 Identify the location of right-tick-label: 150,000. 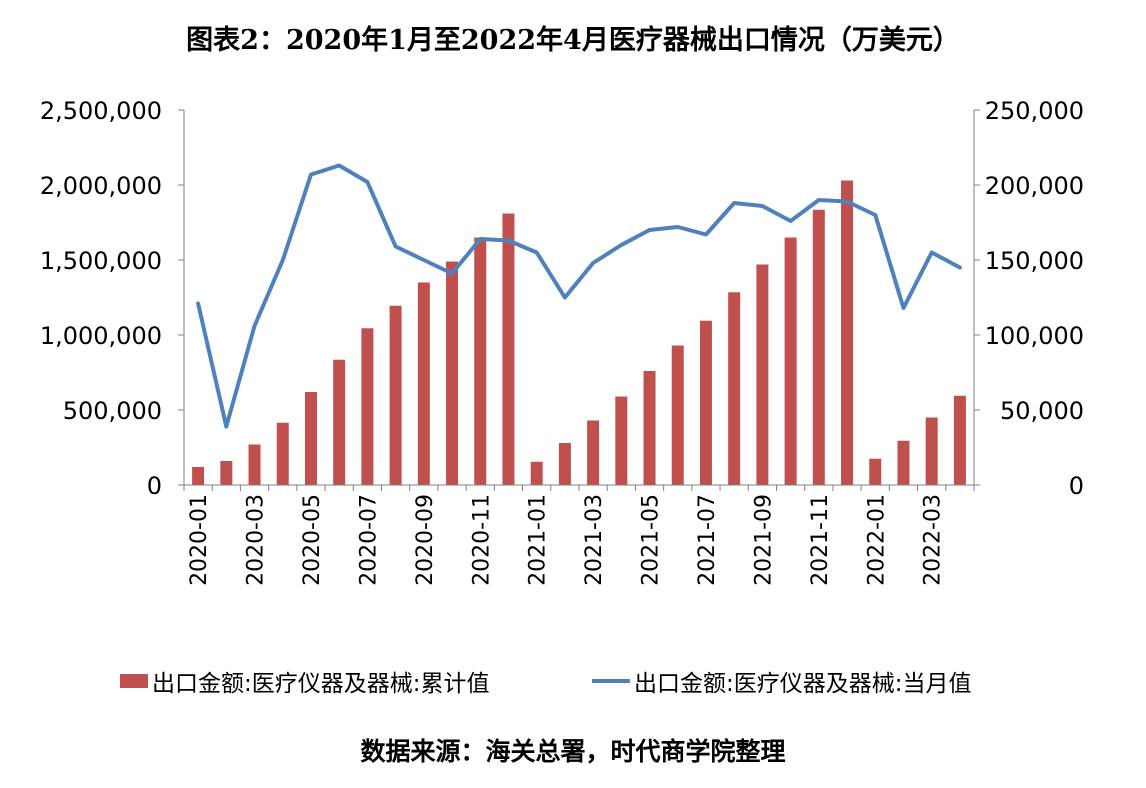
(1034, 261).